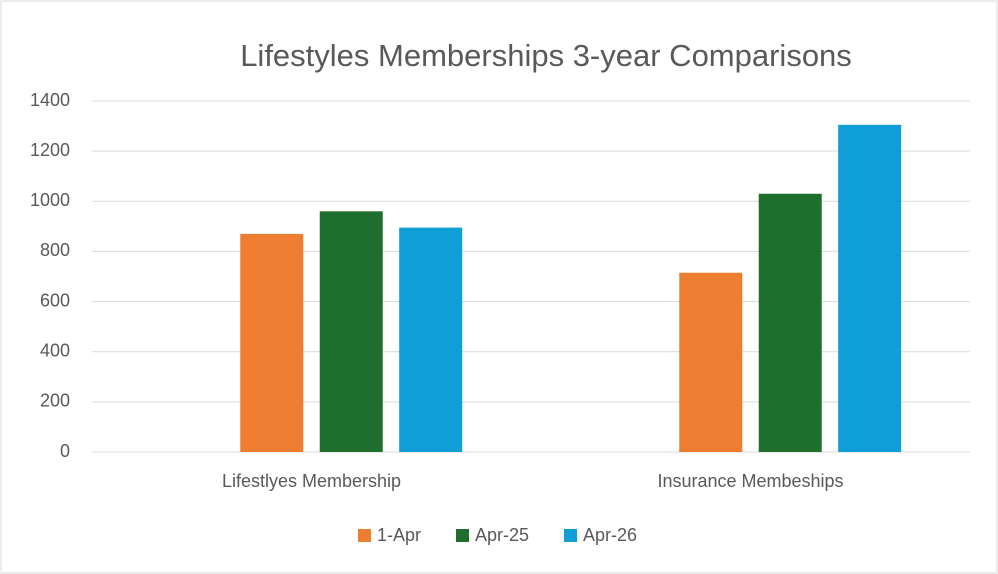  What do you see at coordinates (50, 150) in the screenshot?
I see `y-tick-label: 1200` at bounding box center [50, 150].